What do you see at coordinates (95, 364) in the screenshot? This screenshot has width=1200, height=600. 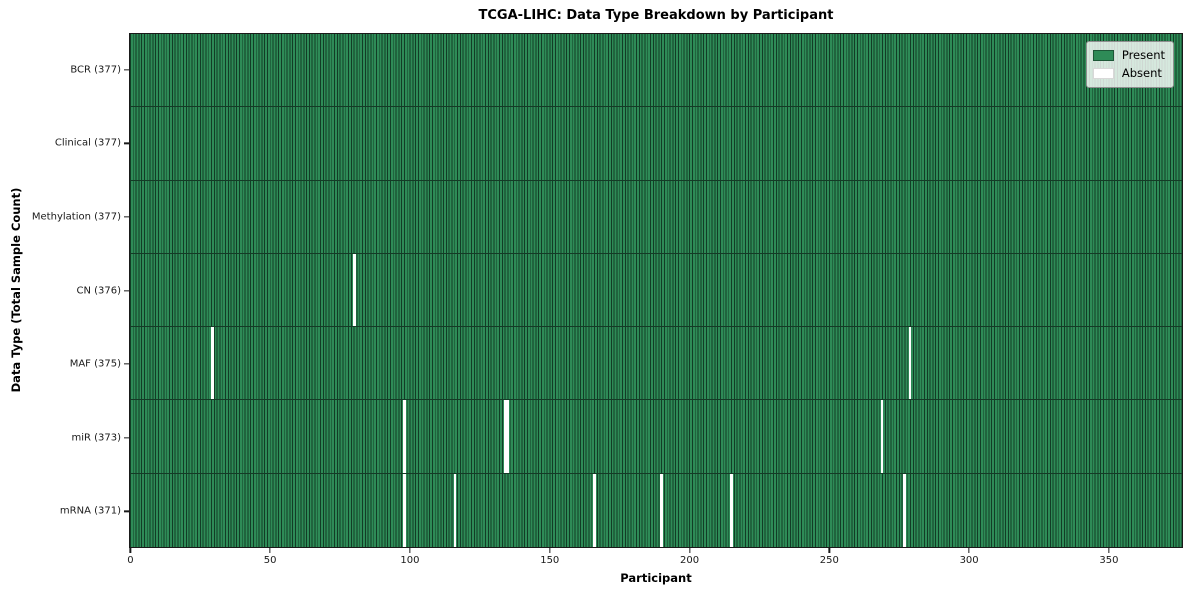 I see `y-tick-label-MAF: MAF (375)` at bounding box center [95, 364].